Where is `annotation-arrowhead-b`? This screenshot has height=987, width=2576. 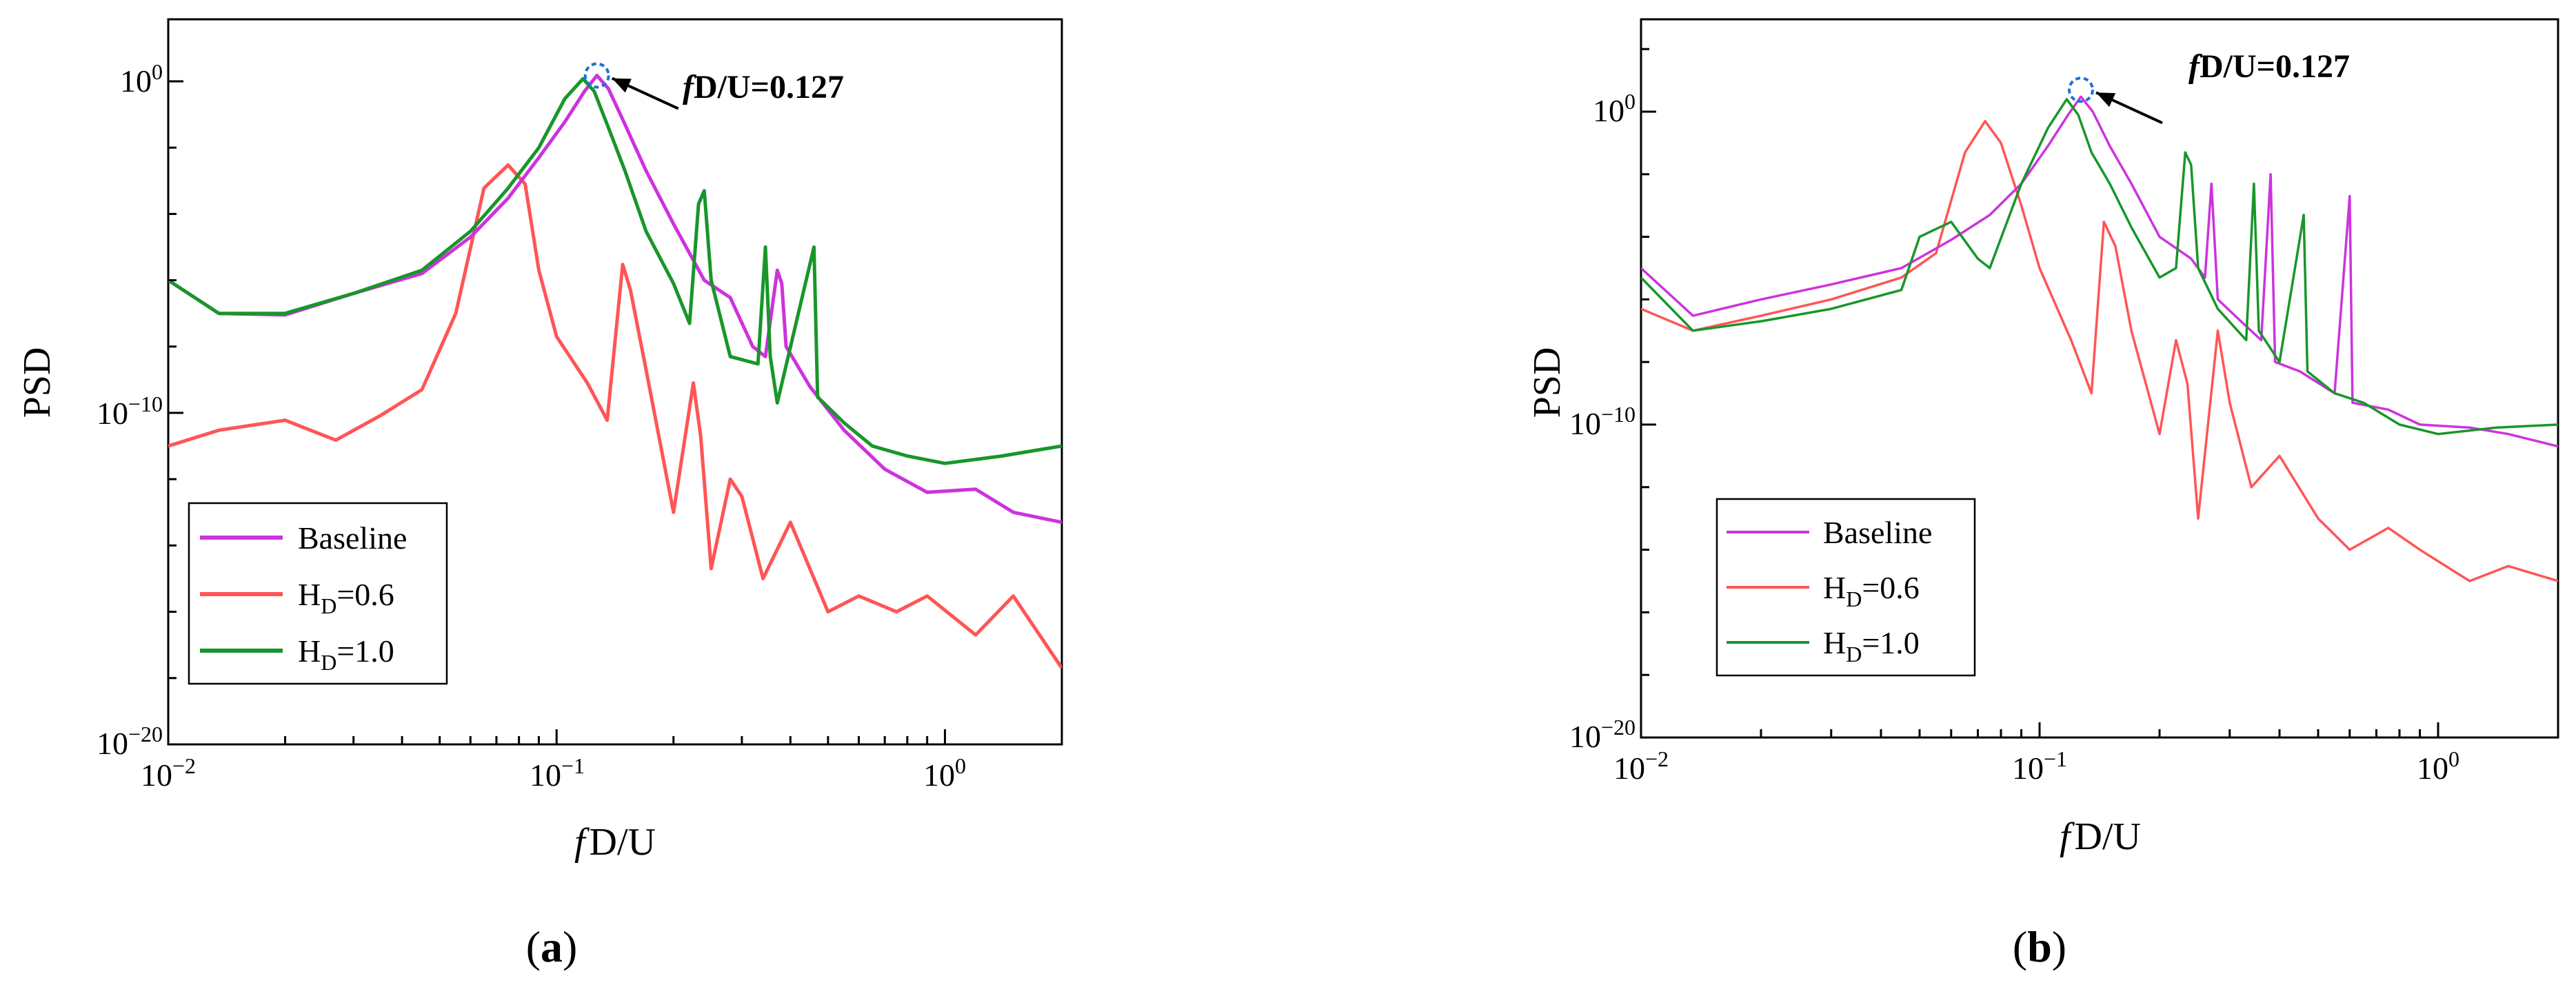
annotation-arrowhead-b is located at coordinates (2106, 100).